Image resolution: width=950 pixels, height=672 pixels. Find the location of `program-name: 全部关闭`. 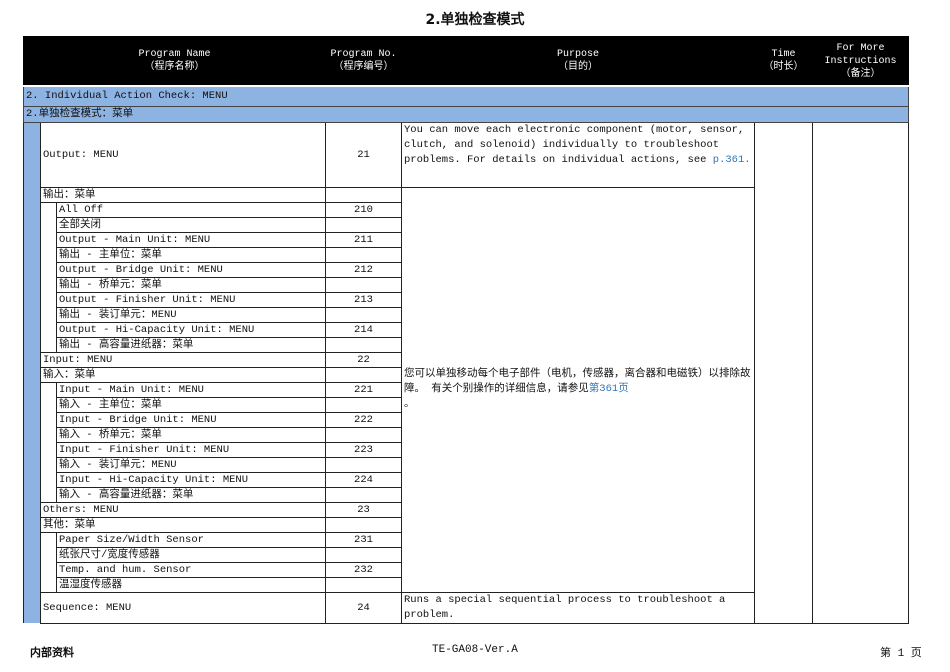

program-name: 全部关闭 is located at coordinates (191, 224).